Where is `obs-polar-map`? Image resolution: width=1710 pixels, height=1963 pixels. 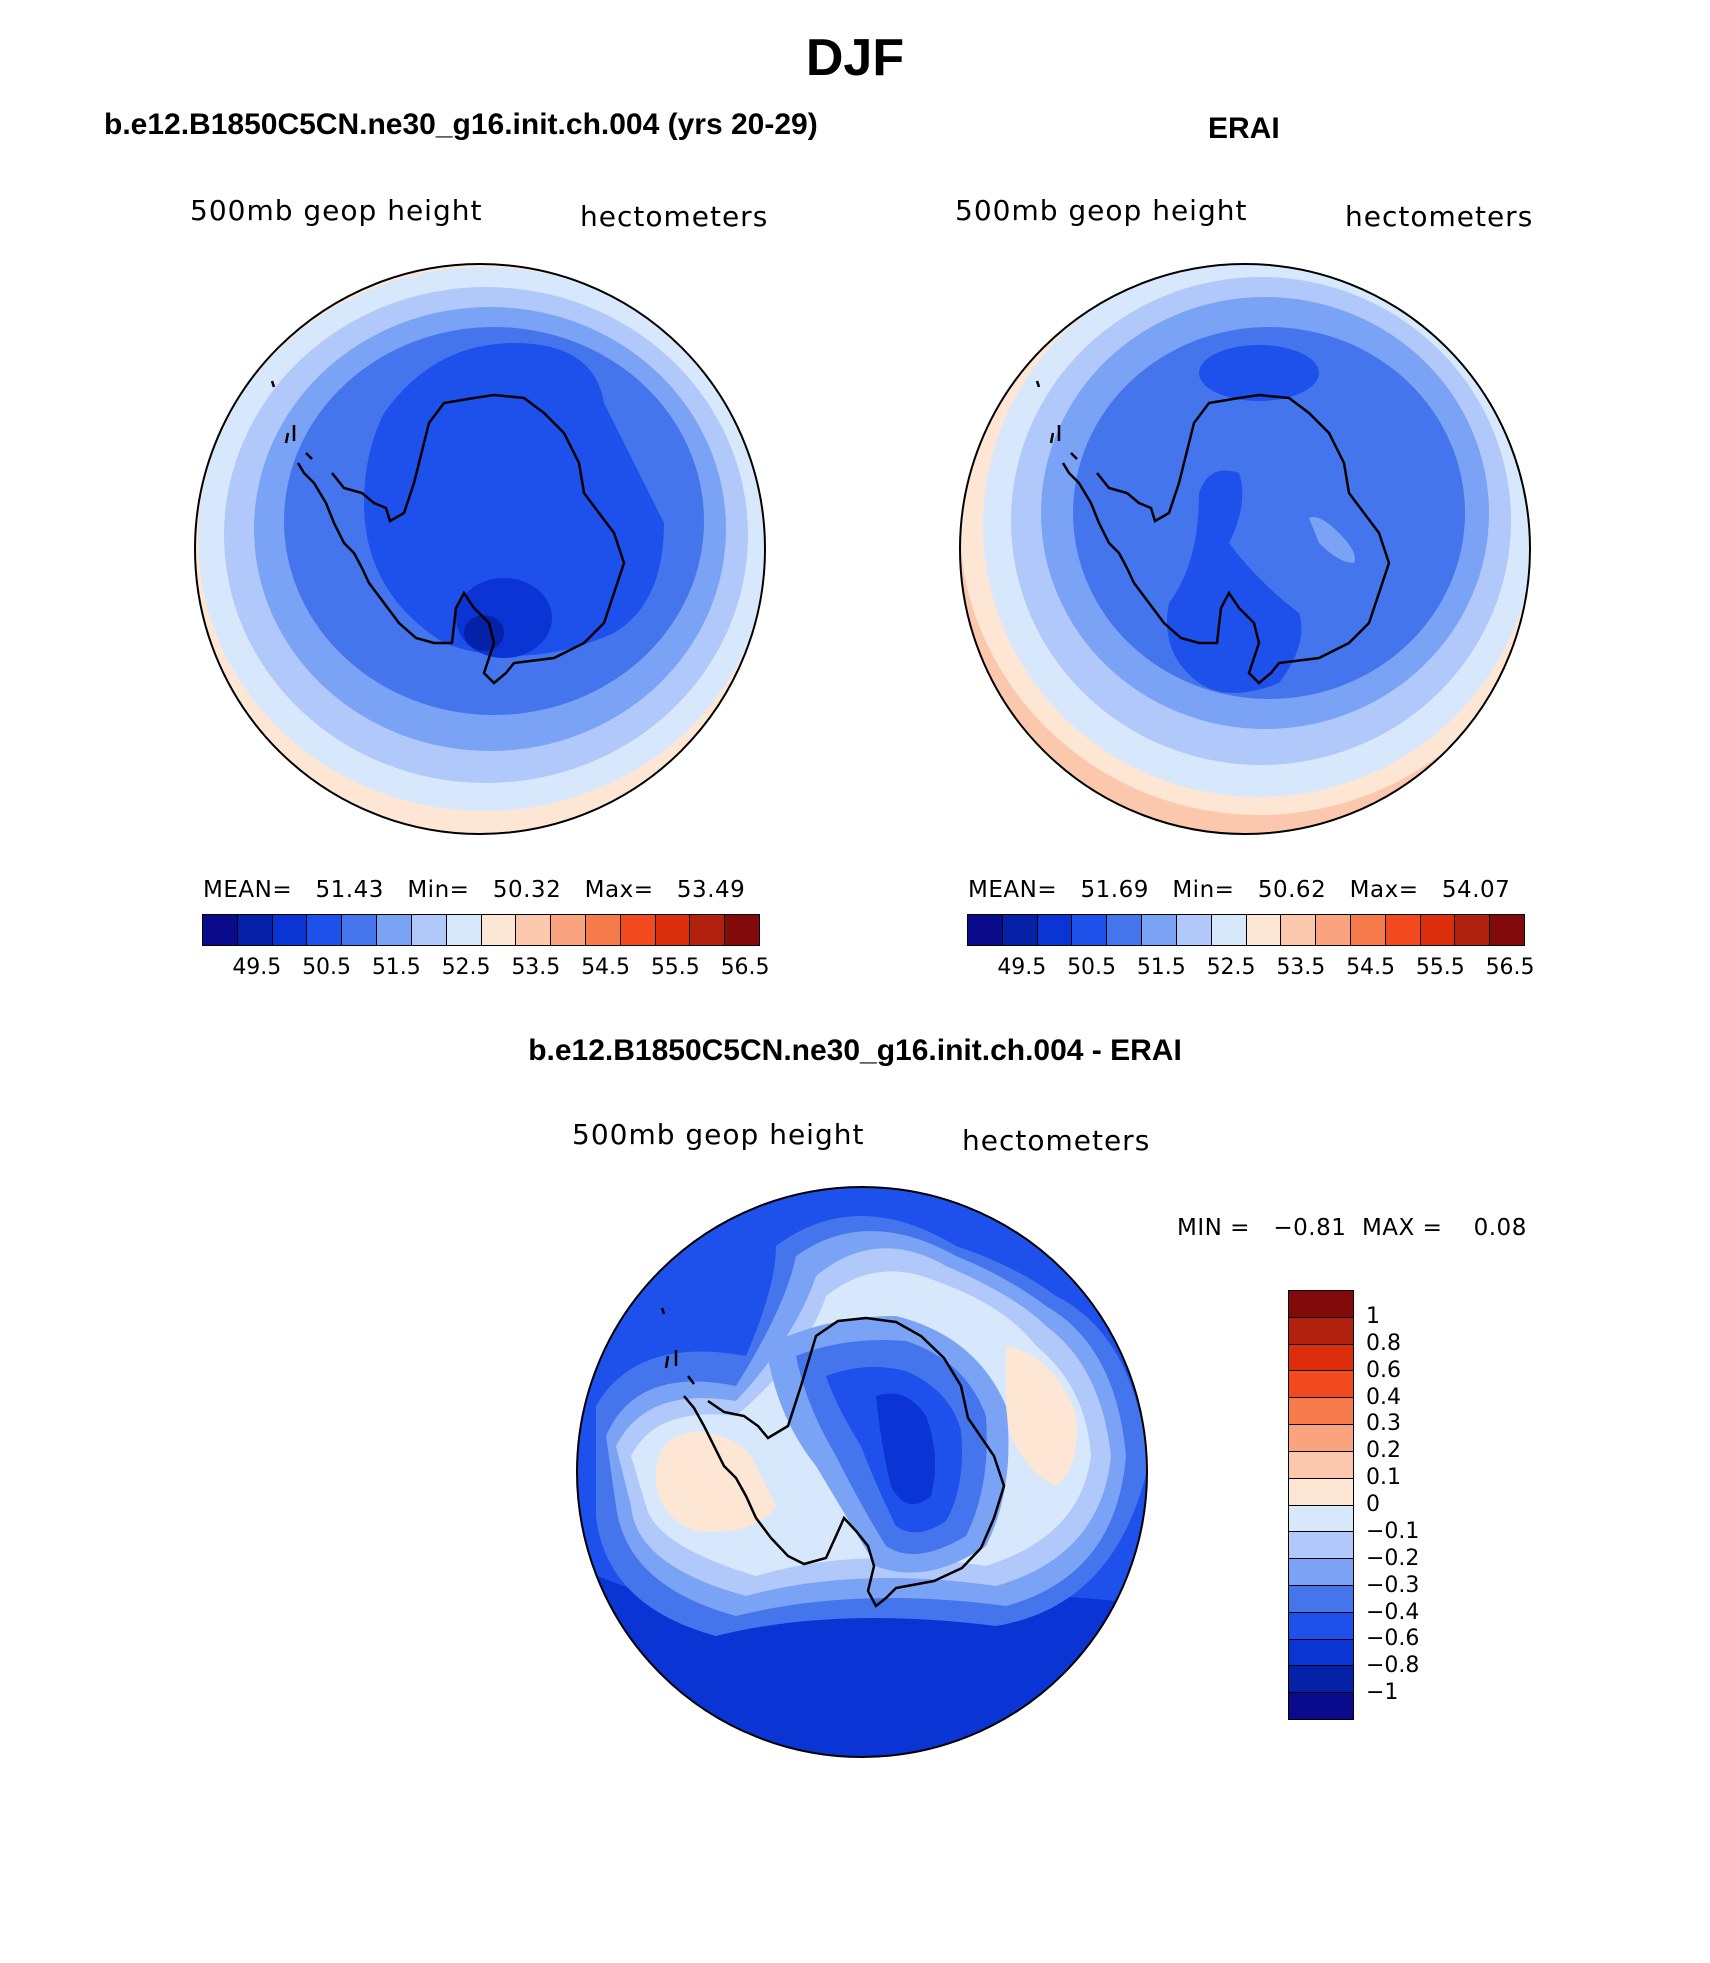 obs-polar-map is located at coordinates (1245, 549).